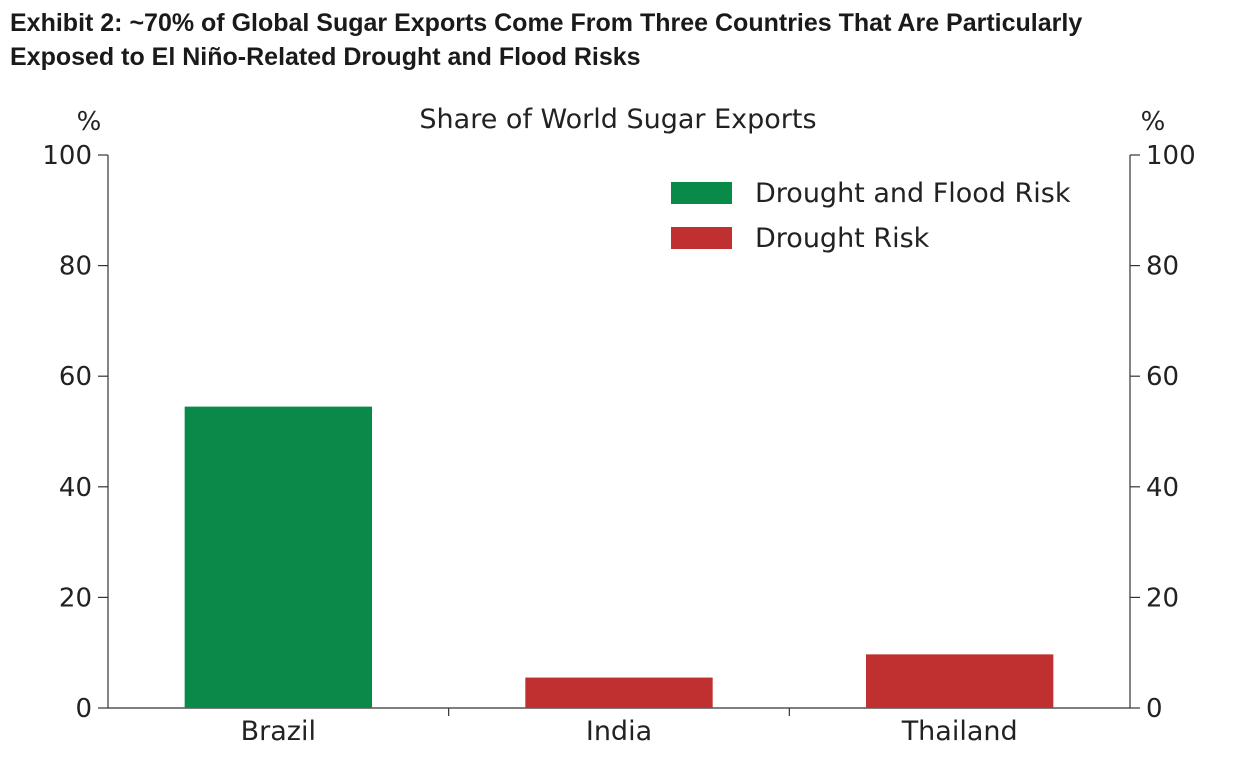 This screenshot has height=772, width=1238. I want to click on y-tick-label-left: 20, so click(75, 598).